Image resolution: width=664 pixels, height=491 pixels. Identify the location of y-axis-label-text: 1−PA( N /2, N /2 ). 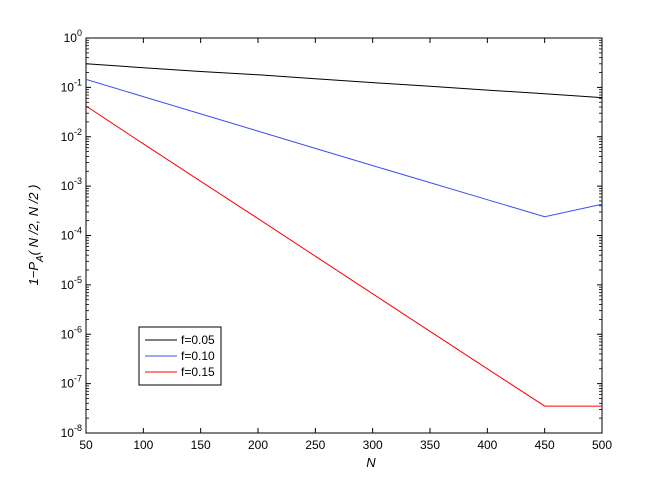
(36, 235).